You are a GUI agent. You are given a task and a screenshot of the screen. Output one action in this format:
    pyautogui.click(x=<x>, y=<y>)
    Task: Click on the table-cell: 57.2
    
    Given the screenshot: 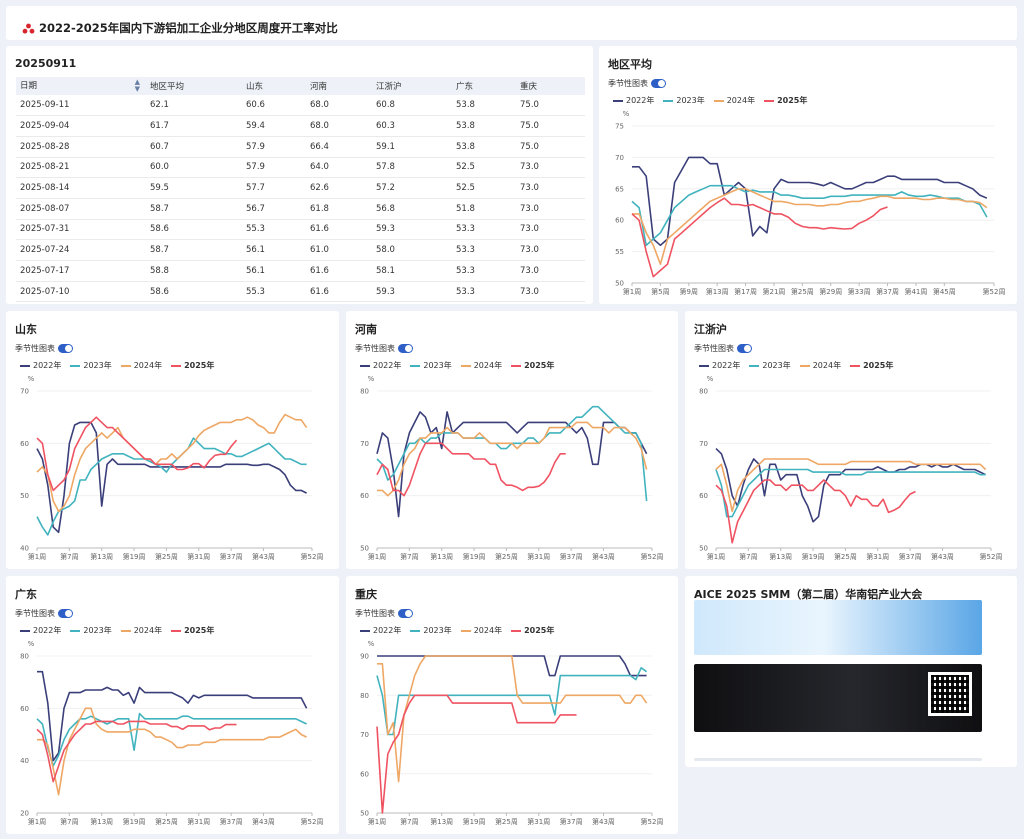 What is the action you would take?
    pyautogui.click(x=412, y=188)
    